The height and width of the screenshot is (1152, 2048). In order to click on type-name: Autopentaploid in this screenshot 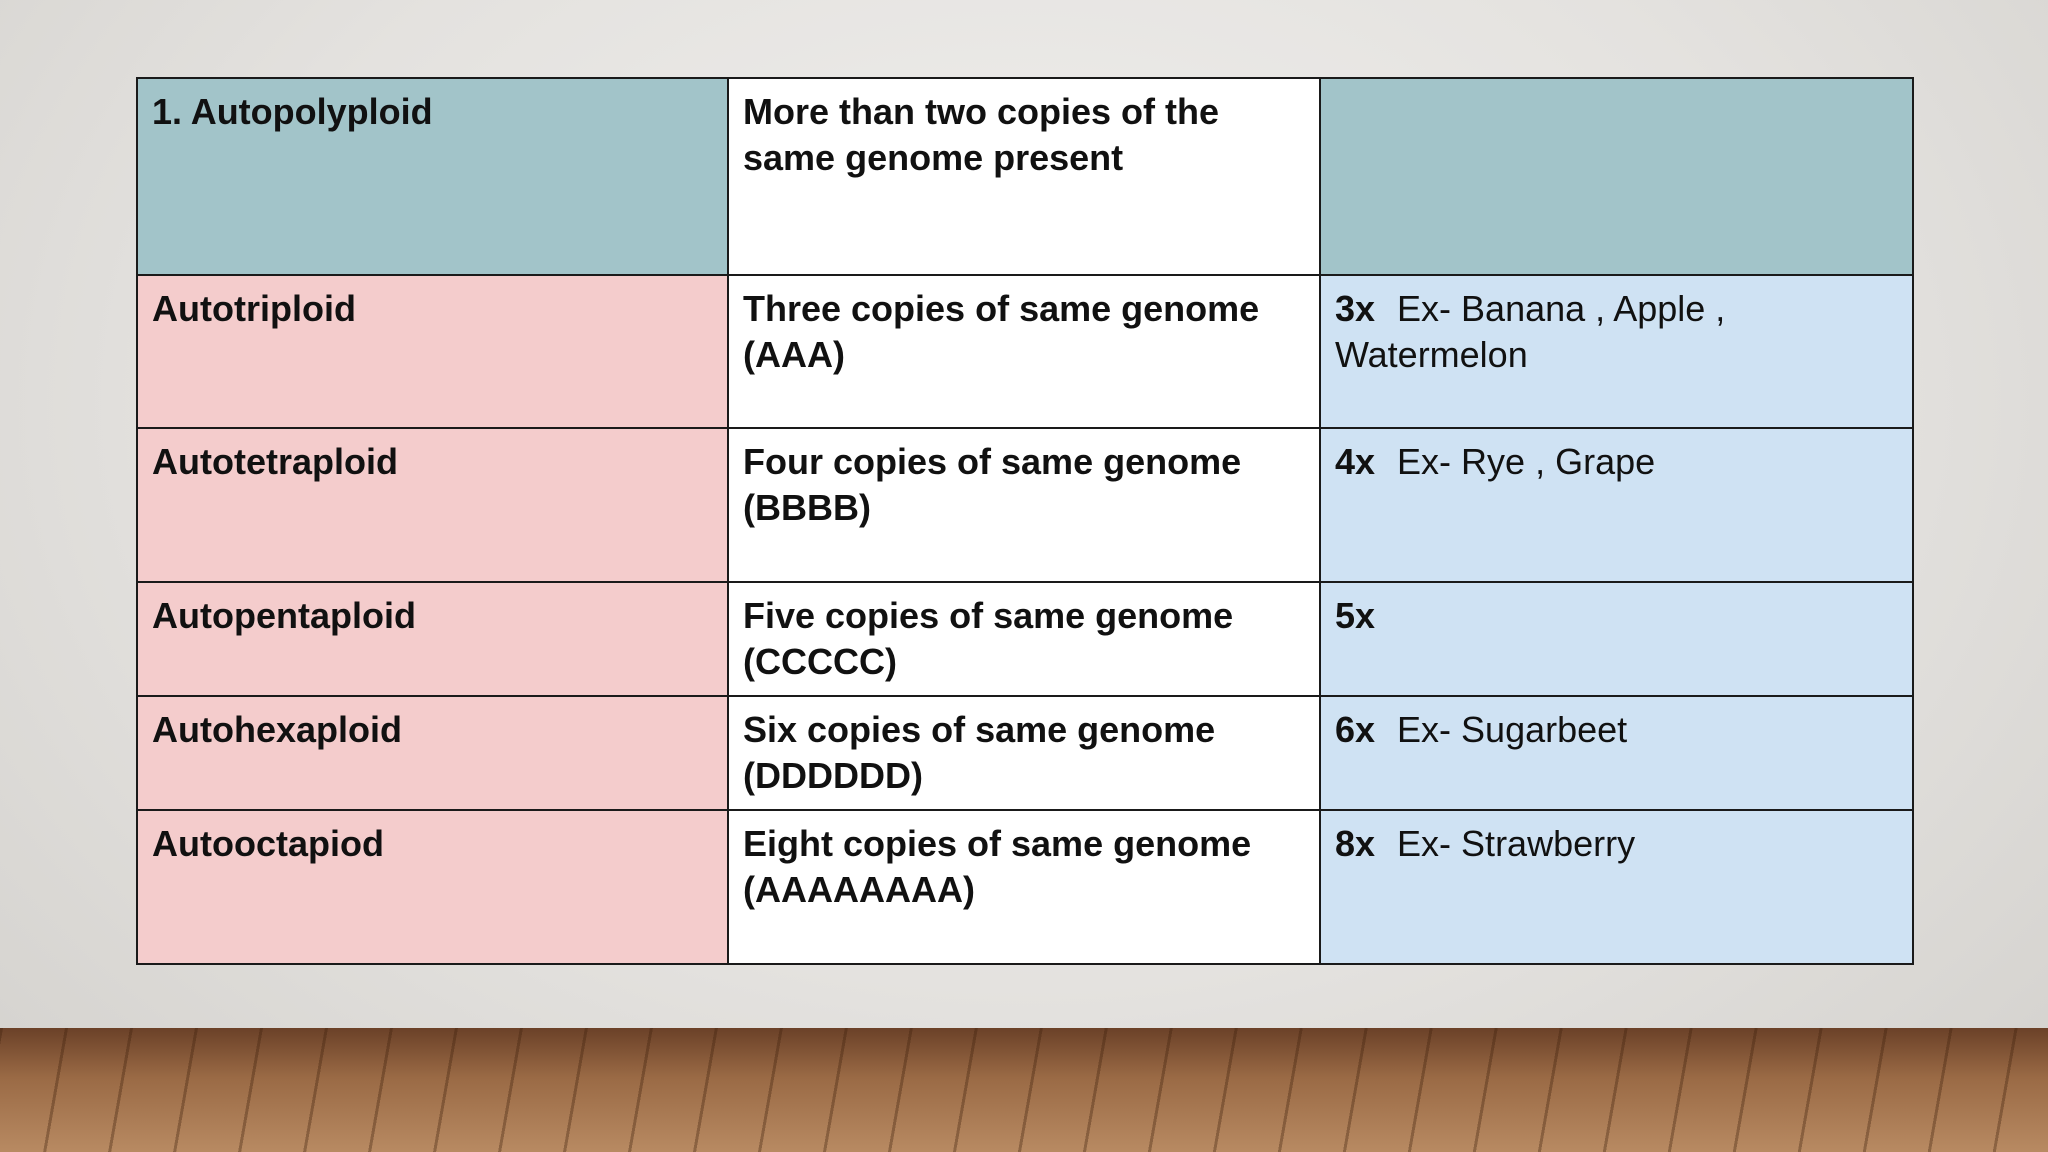, I will do `click(284, 615)`.